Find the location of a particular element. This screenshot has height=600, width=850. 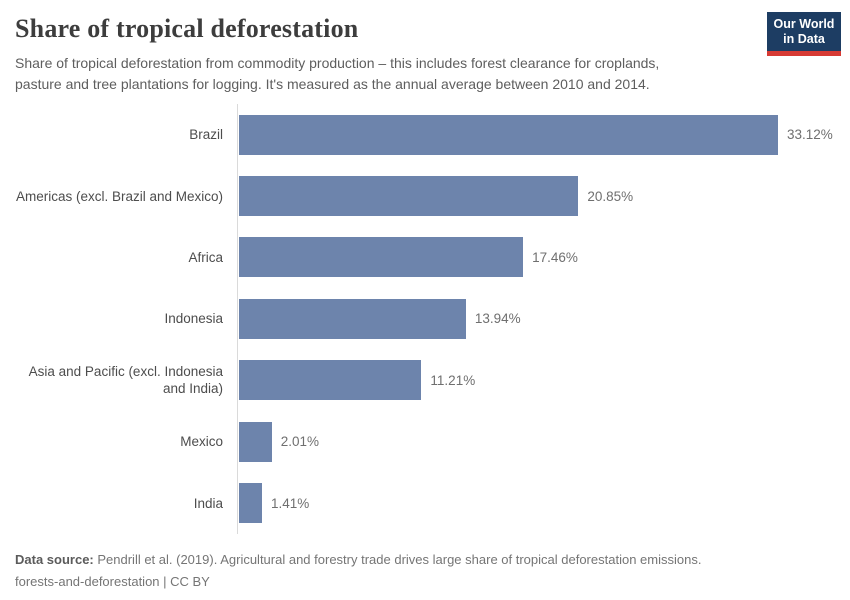

bar-value-label: 33.12% is located at coordinates (810, 135).